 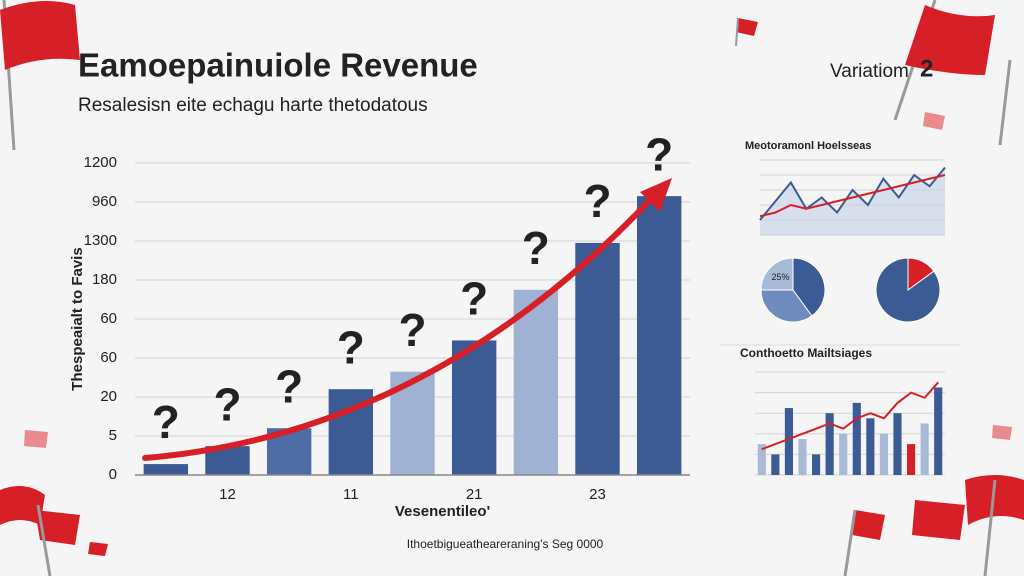 I want to click on y-axis-label: Thespeaialt to Favis, so click(x=77, y=318).